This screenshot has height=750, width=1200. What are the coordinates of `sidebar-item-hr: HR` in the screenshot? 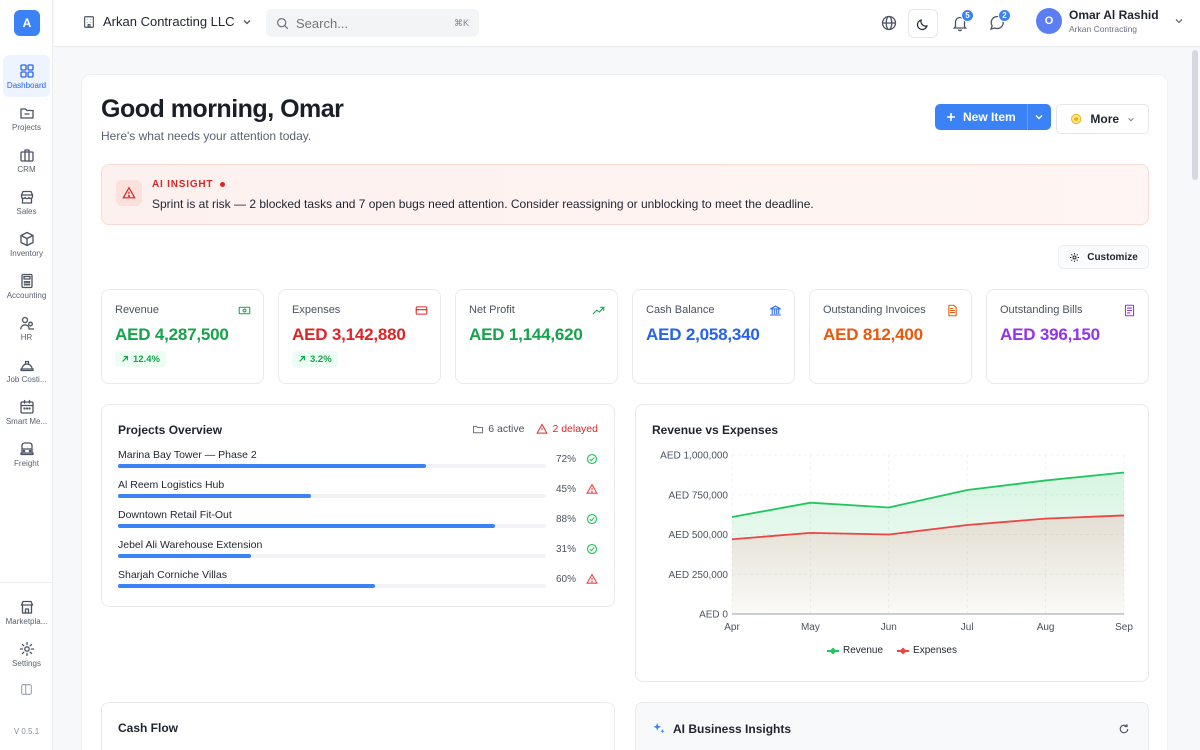 It's located at (26, 328).